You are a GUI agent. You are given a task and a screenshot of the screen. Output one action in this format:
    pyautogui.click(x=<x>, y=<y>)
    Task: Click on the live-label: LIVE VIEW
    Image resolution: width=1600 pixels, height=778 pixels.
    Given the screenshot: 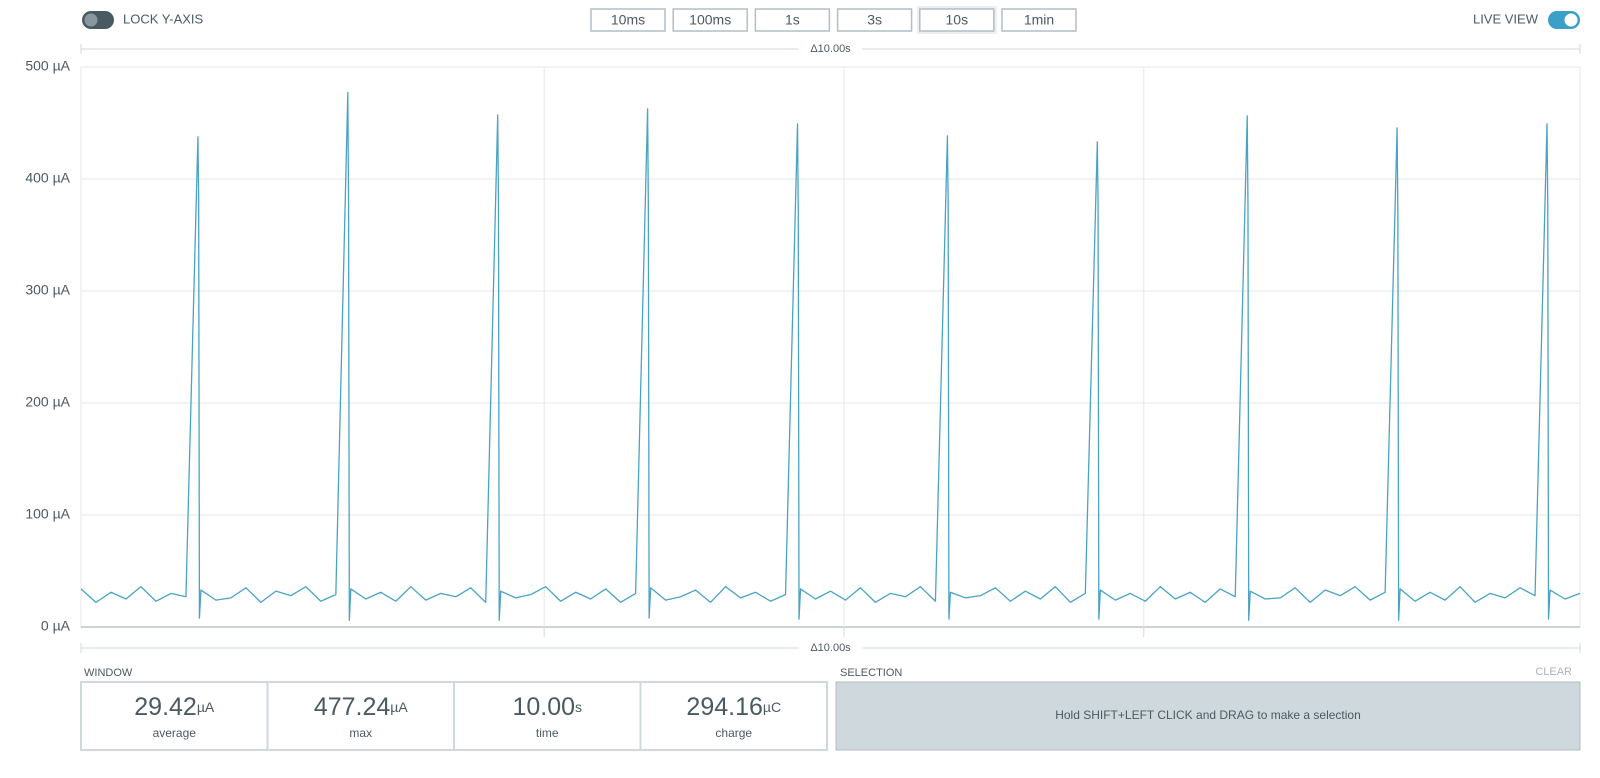 What is the action you would take?
    pyautogui.click(x=1506, y=18)
    